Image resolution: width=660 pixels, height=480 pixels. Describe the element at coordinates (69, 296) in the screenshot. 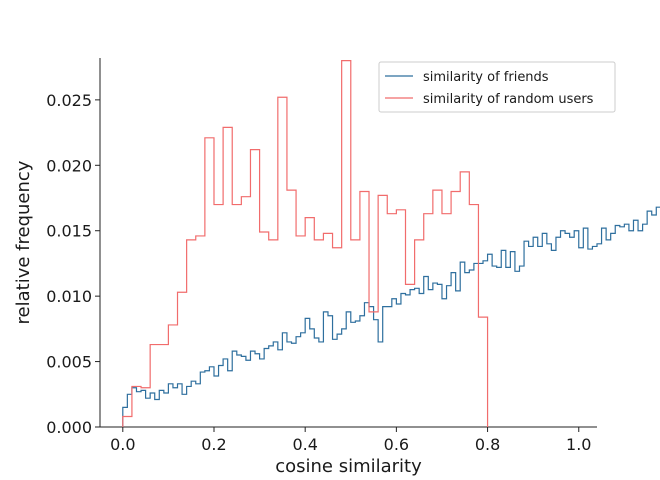

I see `y-tick-label: 0.010` at that location.